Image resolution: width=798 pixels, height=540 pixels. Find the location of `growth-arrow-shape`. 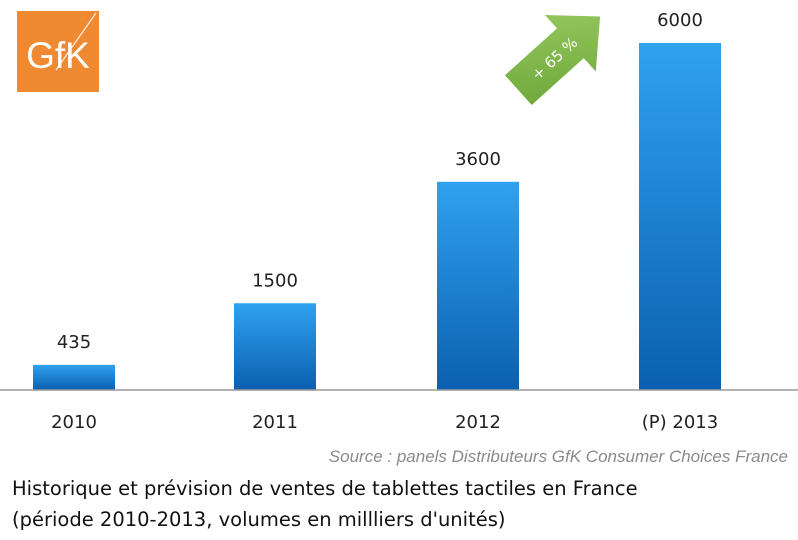

growth-arrow-shape is located at coordinates (552, 60).